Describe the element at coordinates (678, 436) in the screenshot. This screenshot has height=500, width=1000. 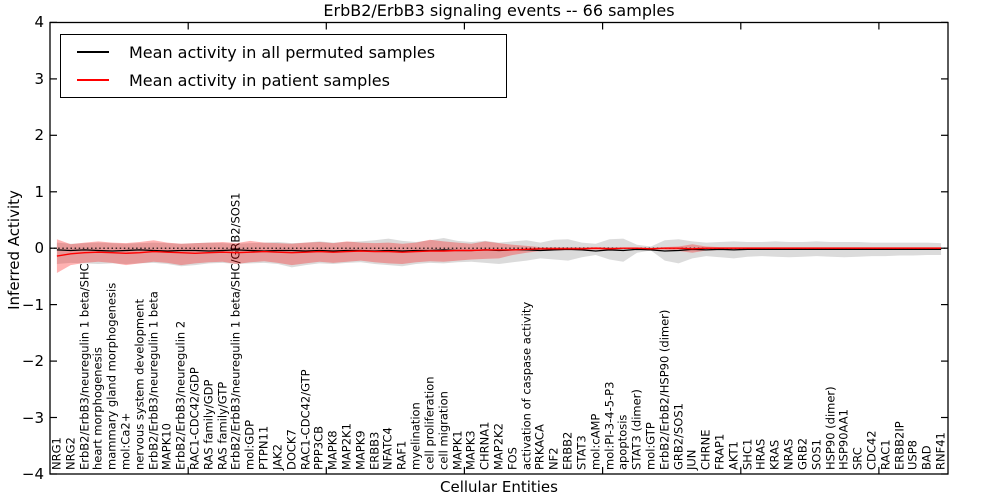
I see `x-tick-label: GRB2/SOS1` at that location.